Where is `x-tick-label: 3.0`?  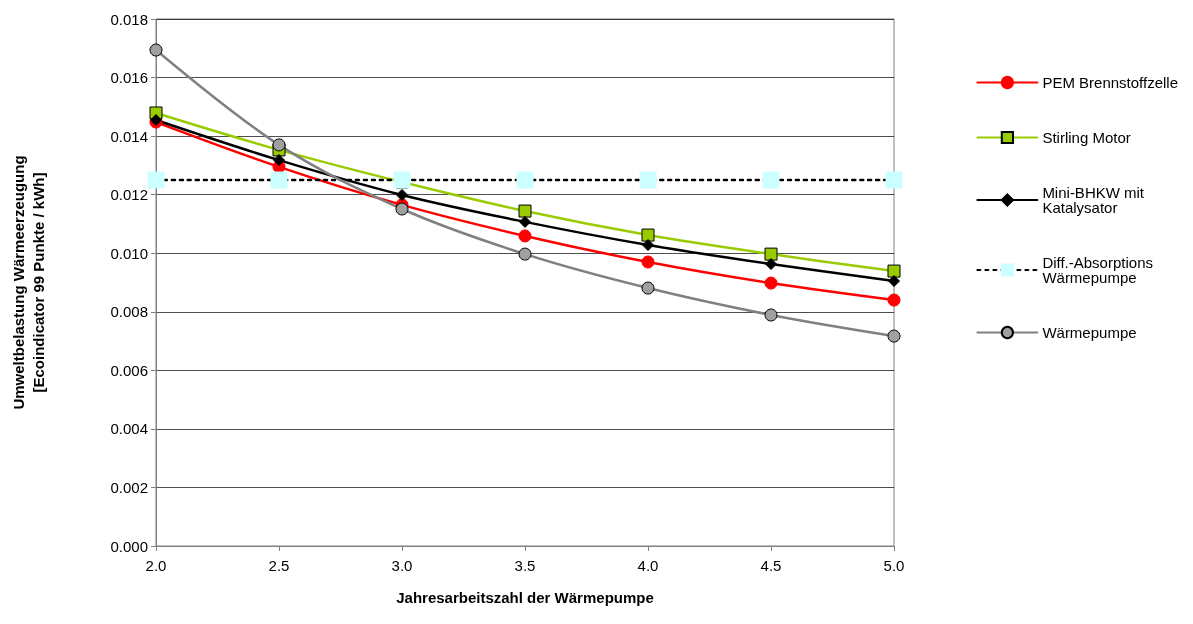
x-tick-label: 3.0 is located at coordinates (402, 565).